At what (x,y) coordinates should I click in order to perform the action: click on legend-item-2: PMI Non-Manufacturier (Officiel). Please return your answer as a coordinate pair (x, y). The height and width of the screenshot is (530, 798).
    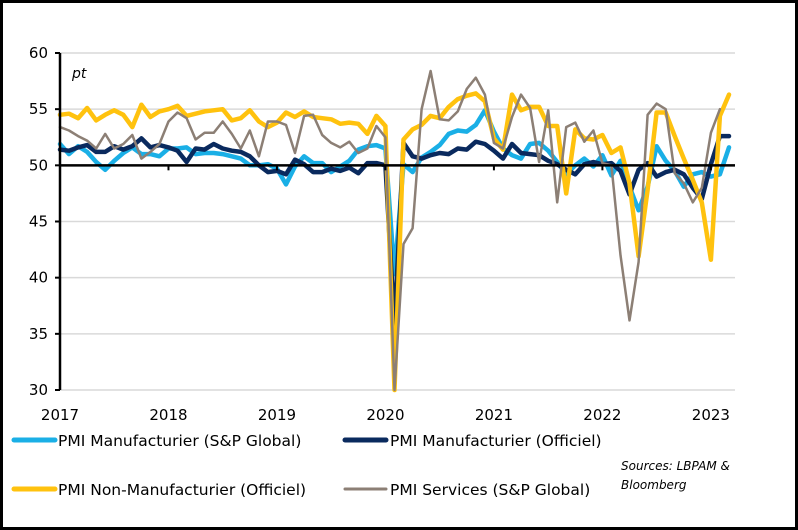
    Looking at the image, I should click on (158, 490).